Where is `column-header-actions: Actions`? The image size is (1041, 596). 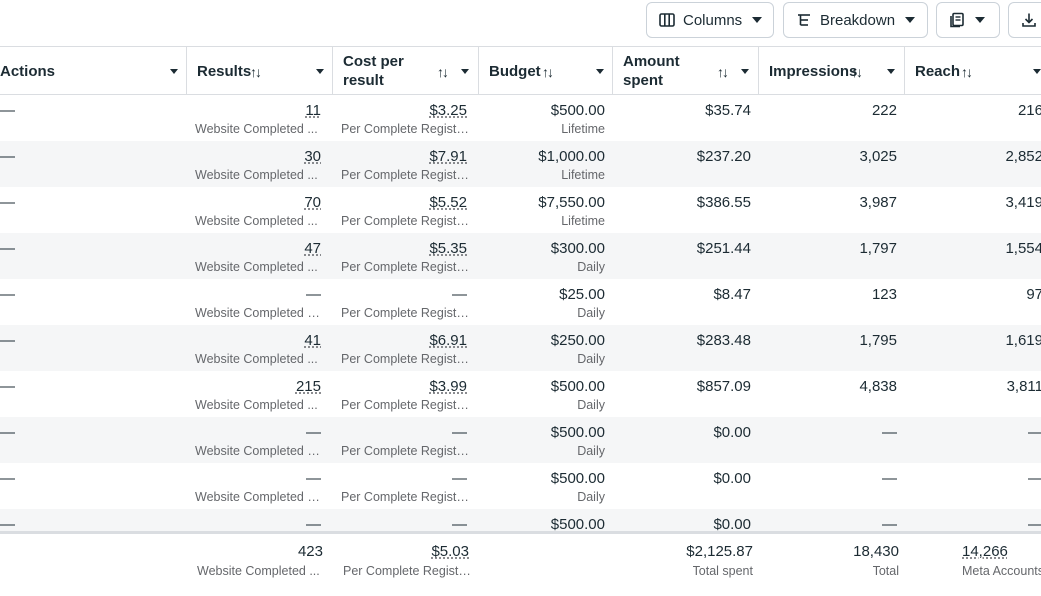
column-header-actions: Actions is located at coordinates (93, 71).